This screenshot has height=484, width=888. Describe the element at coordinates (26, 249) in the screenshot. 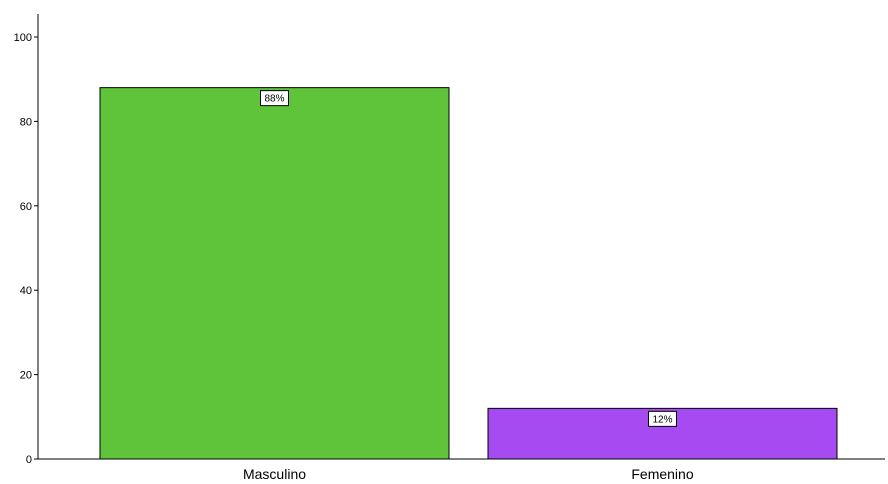

I see `y-axis-ticks: 0 20 40 60 80 100` at that location.